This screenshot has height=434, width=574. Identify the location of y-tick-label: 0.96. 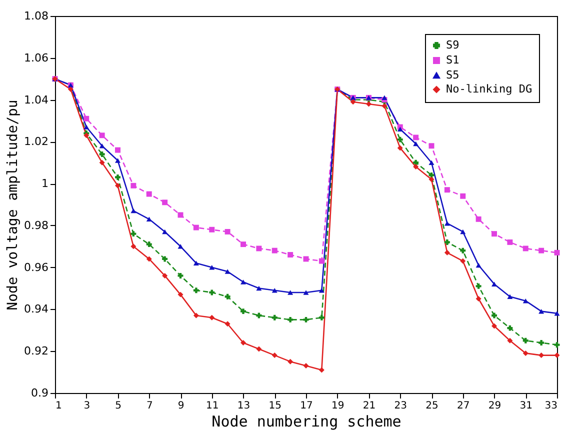
(36, 267).